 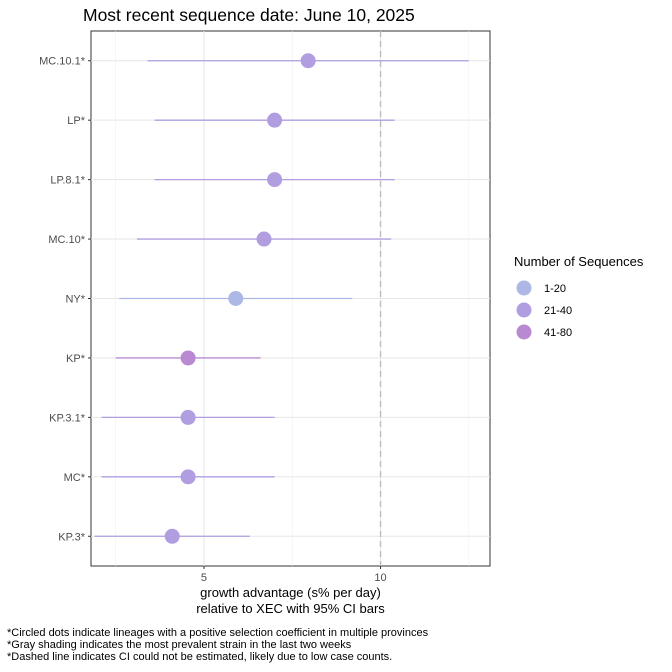 I want to click on y-tick-label: LP*, so click(x=76, y=121).